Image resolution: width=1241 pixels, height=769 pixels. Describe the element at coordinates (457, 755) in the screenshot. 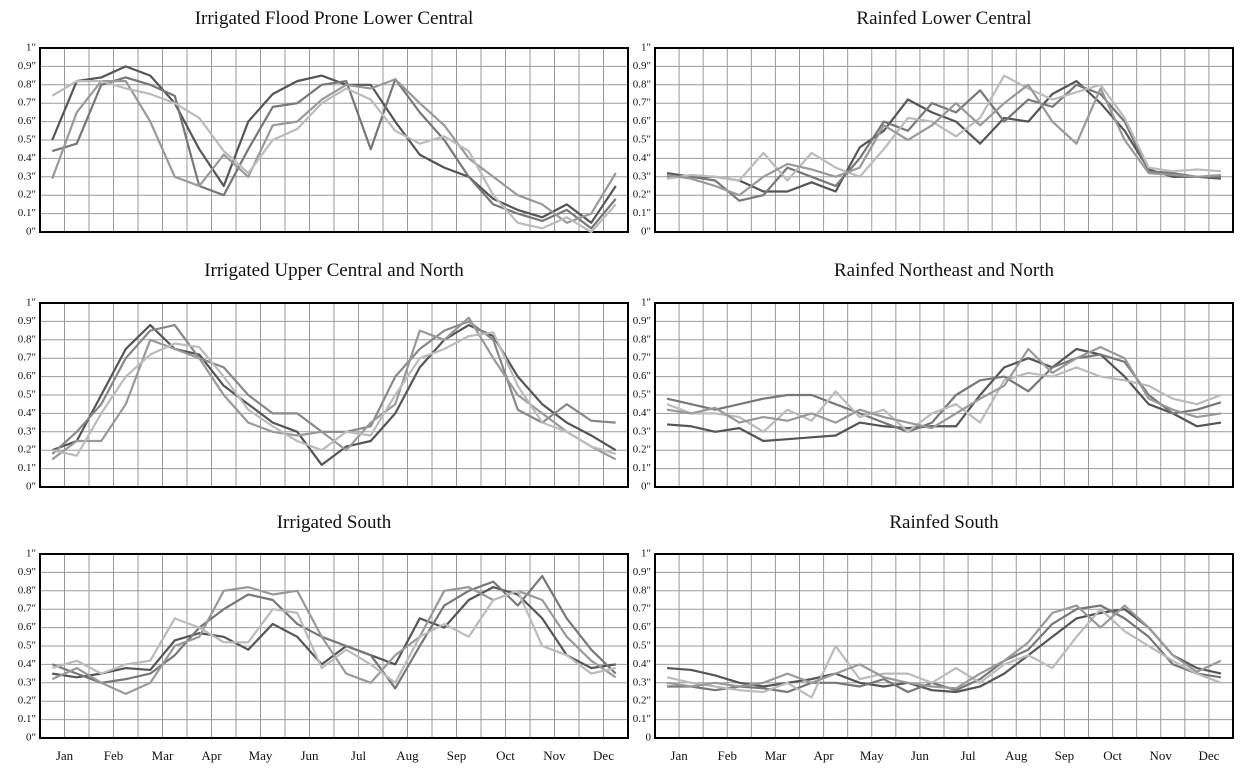

I see `x-tick-label: Sep` at that location.